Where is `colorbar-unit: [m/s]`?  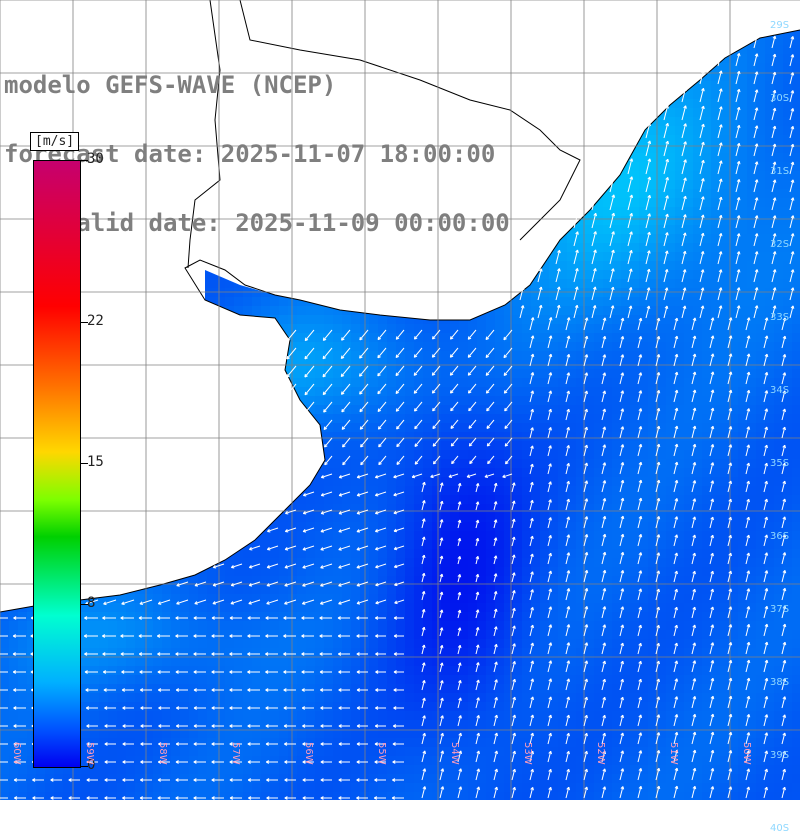
colorbar-unit: [m/s] is located at coordinates (54, 141).